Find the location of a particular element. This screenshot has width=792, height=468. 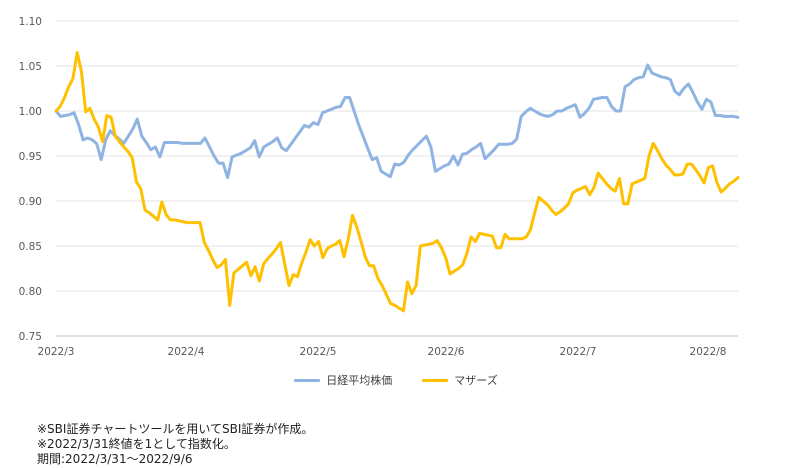

legend-item-mothers: マザーズ is located at coordinates (460, 380).